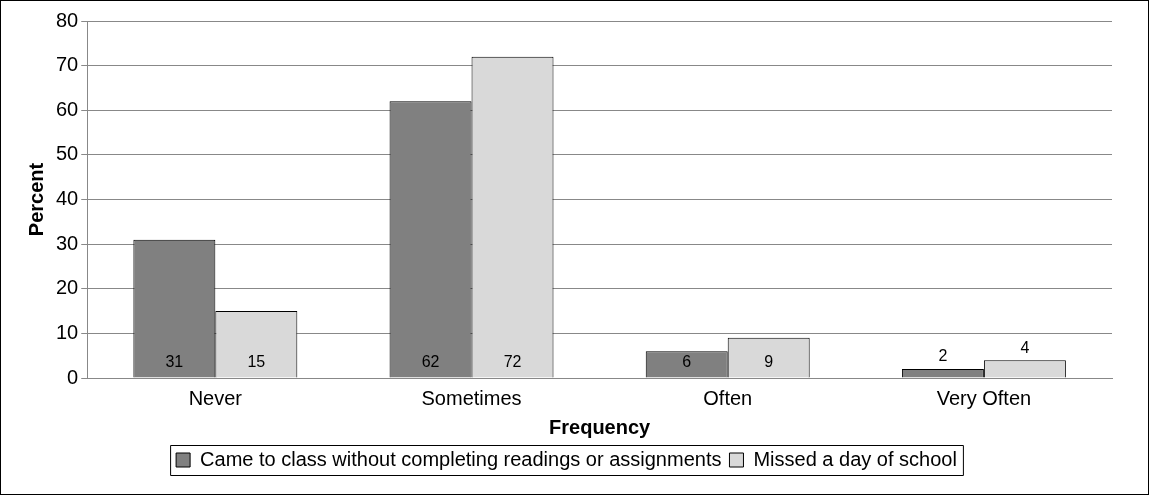 The width and height of the screenshot is (1149, 495). Describe the element at coordinates (769, 361) in the screenshot. I see `data-label: 9` at that location.